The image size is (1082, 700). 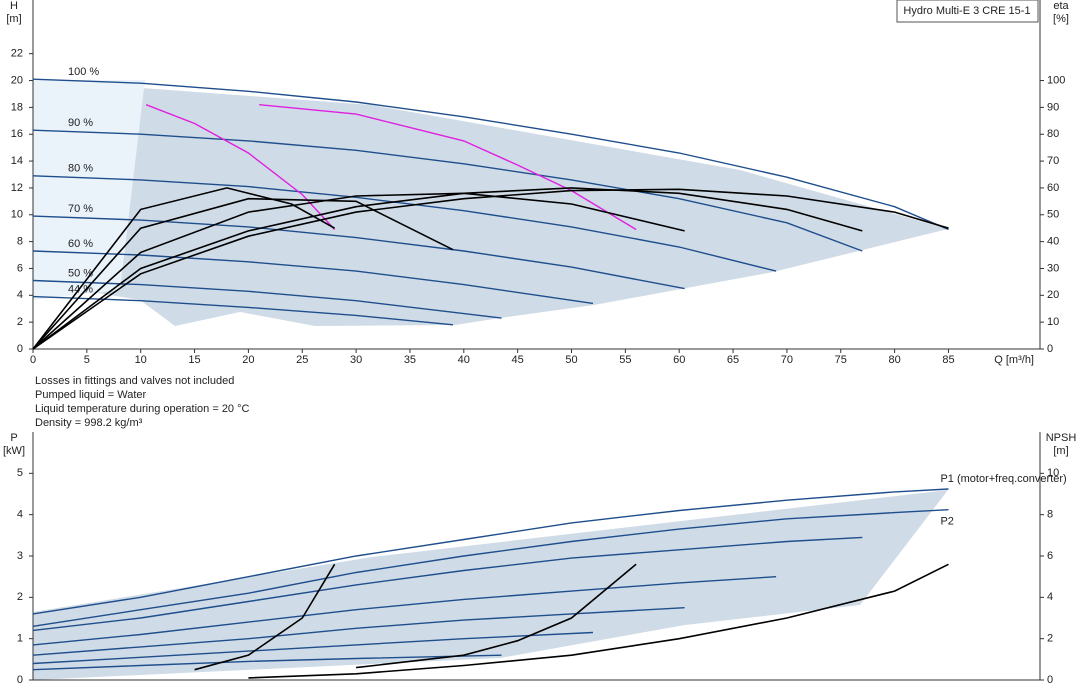 I want to click on y2-tick-label: 30, so click(x=1053, y=268).